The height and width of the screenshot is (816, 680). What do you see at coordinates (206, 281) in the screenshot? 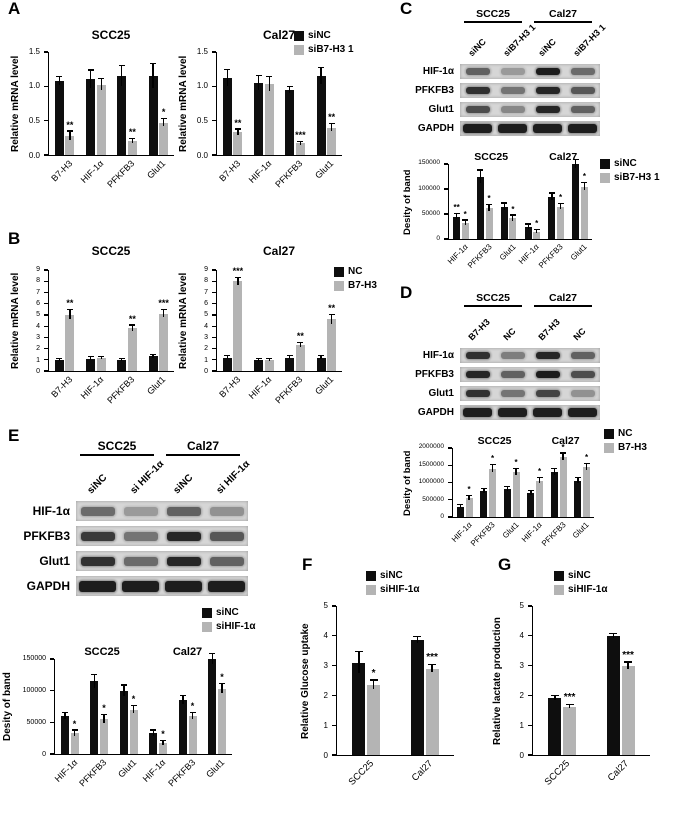
I see `y-tick-label: 8` at bounding box center [206, 281].